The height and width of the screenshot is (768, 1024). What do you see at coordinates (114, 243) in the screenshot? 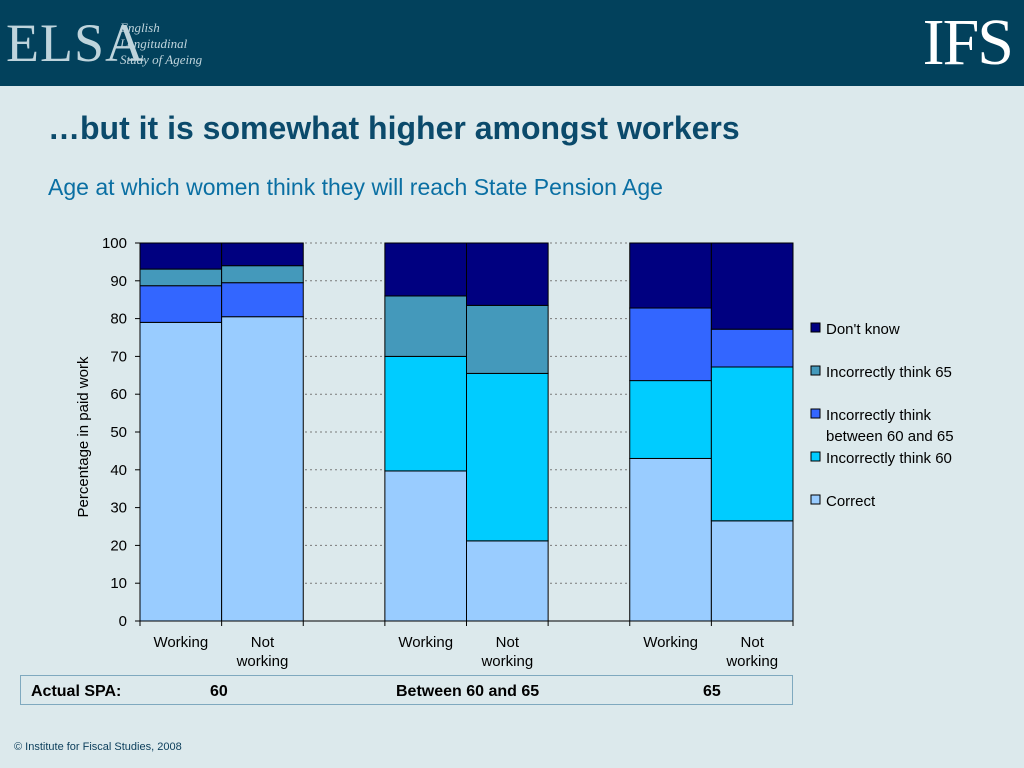
I see `y-tick-label: 100` at bounding box center [114, 243].